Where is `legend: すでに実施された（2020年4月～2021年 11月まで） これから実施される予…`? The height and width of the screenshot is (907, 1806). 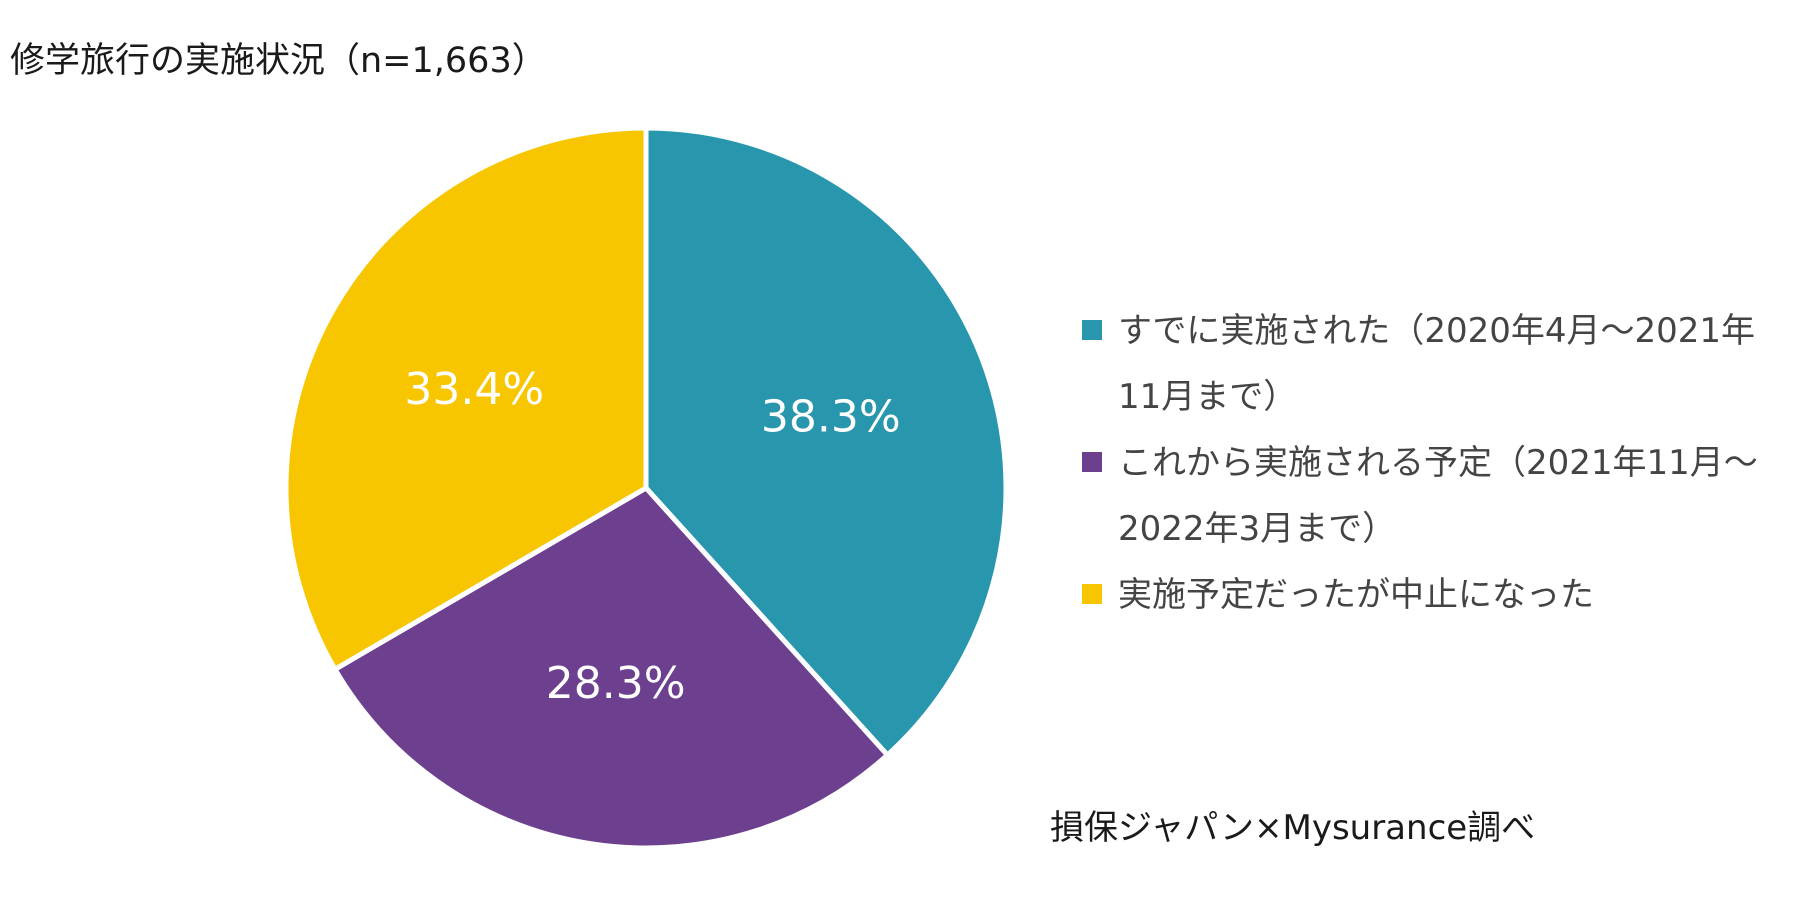
legend: すでに実施された（2020年4月～2021年 11月まで） これから実施される予… is located at coordinates (1432, 463).